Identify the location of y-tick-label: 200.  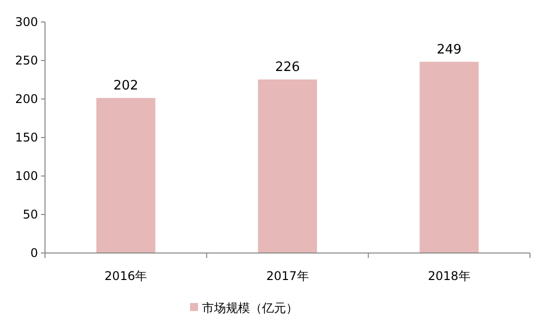
(26, 99).